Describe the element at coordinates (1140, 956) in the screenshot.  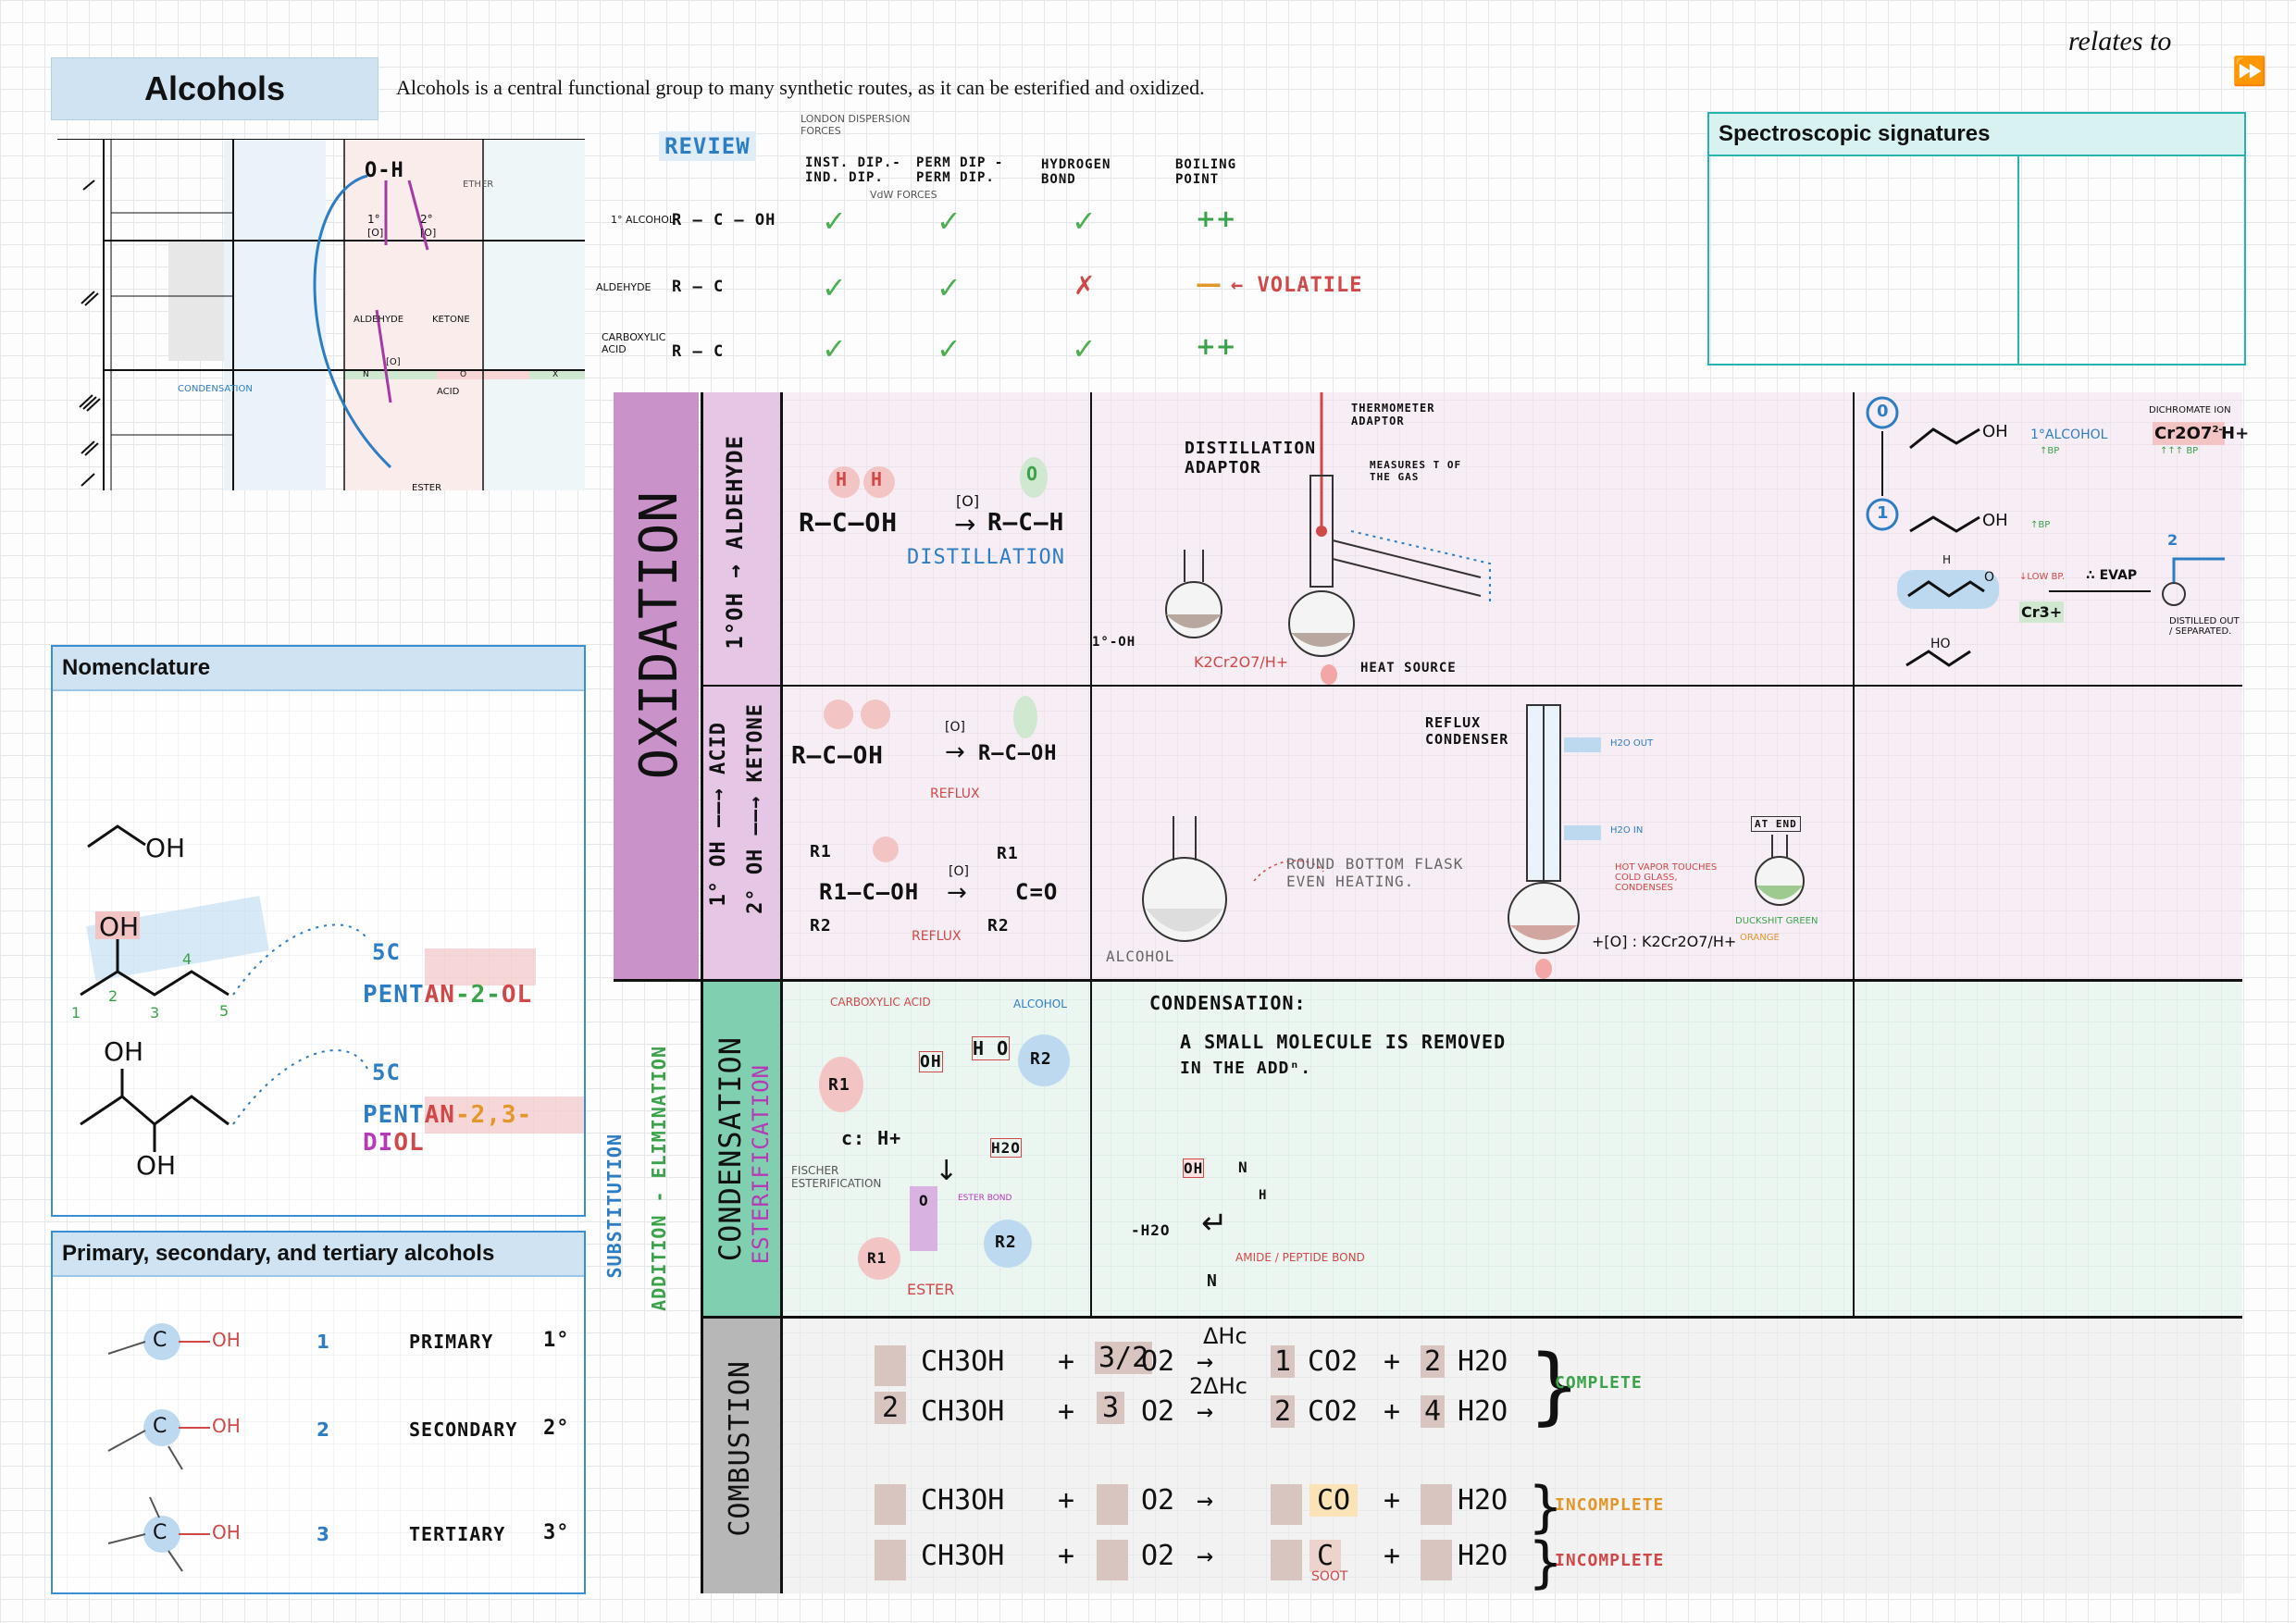
I see `alcohol-label: ALCOHOL` at that location.